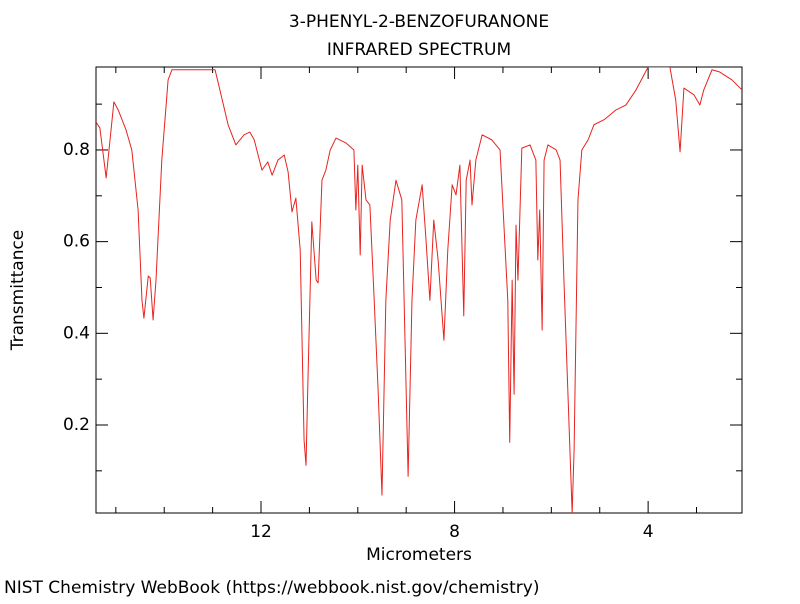 This screenshot has width=800, height=604. Describe the element at coordinates (261, 532) in the screenshot. I see `x-tick-label: 12` at that location.